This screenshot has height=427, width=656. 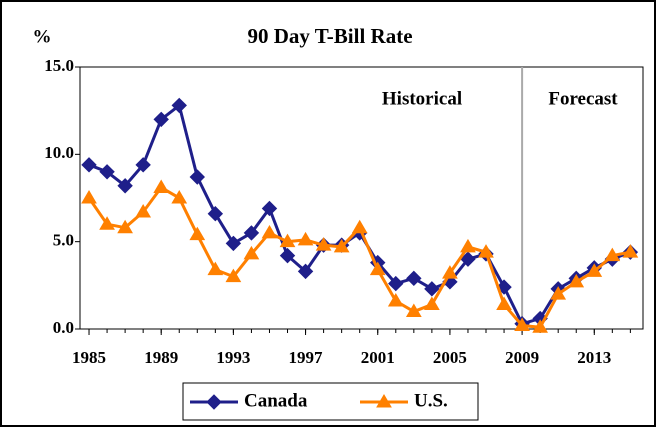 I want to click on x-tick-label: 1989, so click(x=161, y=357).